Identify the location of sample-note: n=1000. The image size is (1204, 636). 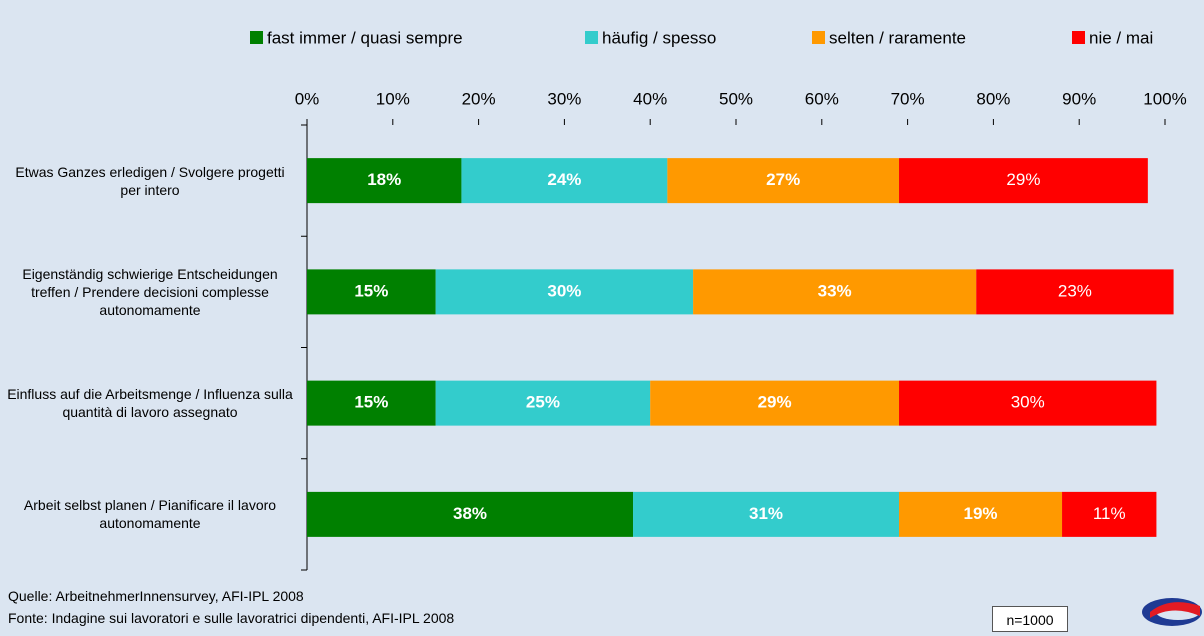
(1030, 619).